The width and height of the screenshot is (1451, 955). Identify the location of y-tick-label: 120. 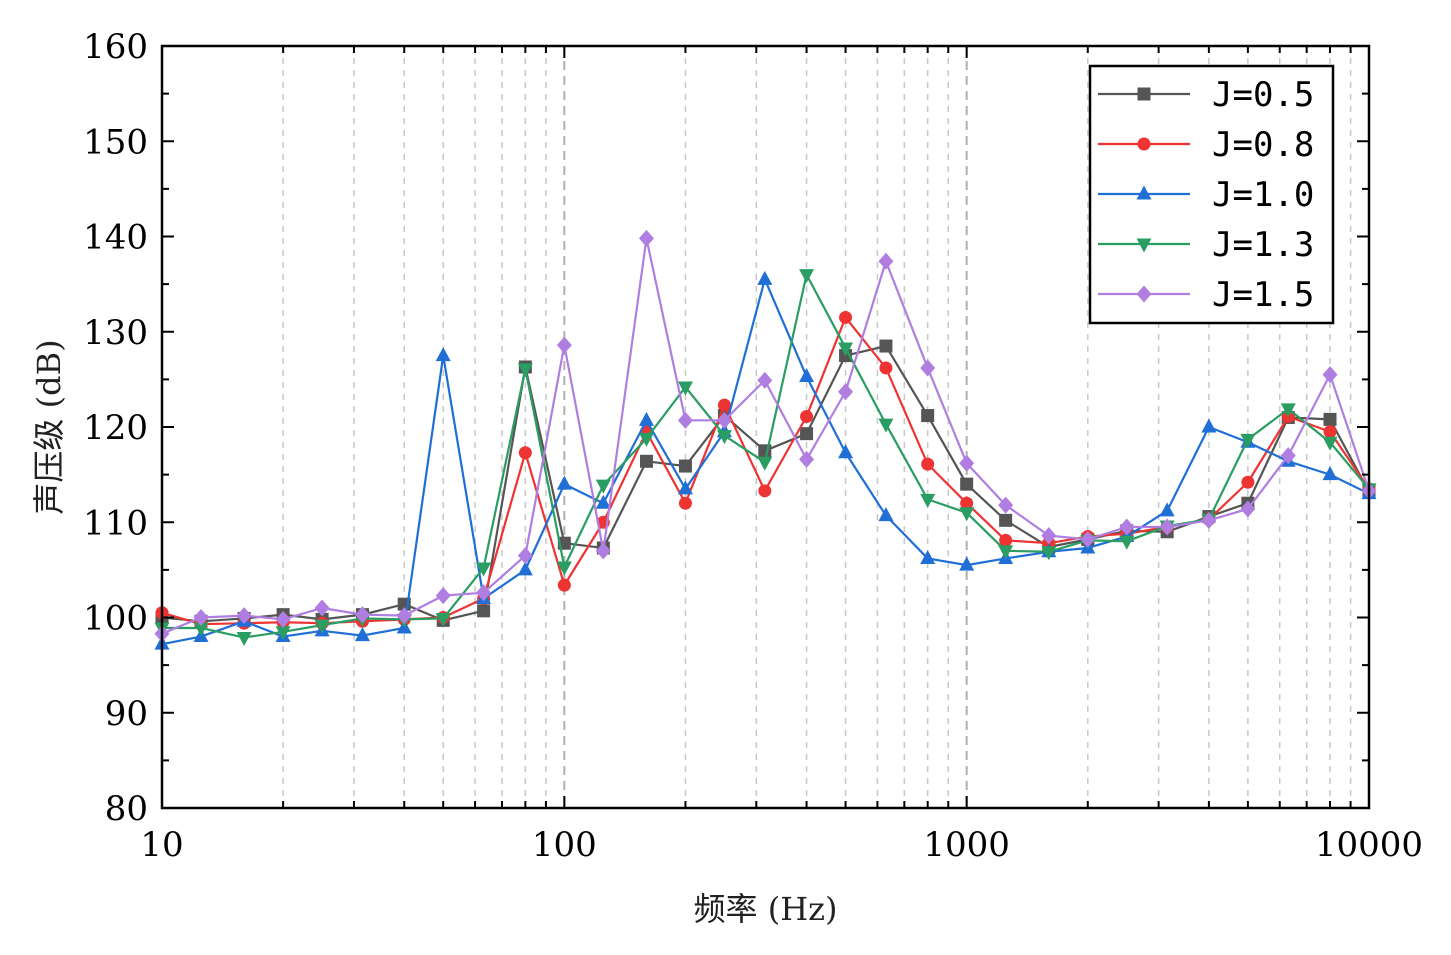
(115, 428).